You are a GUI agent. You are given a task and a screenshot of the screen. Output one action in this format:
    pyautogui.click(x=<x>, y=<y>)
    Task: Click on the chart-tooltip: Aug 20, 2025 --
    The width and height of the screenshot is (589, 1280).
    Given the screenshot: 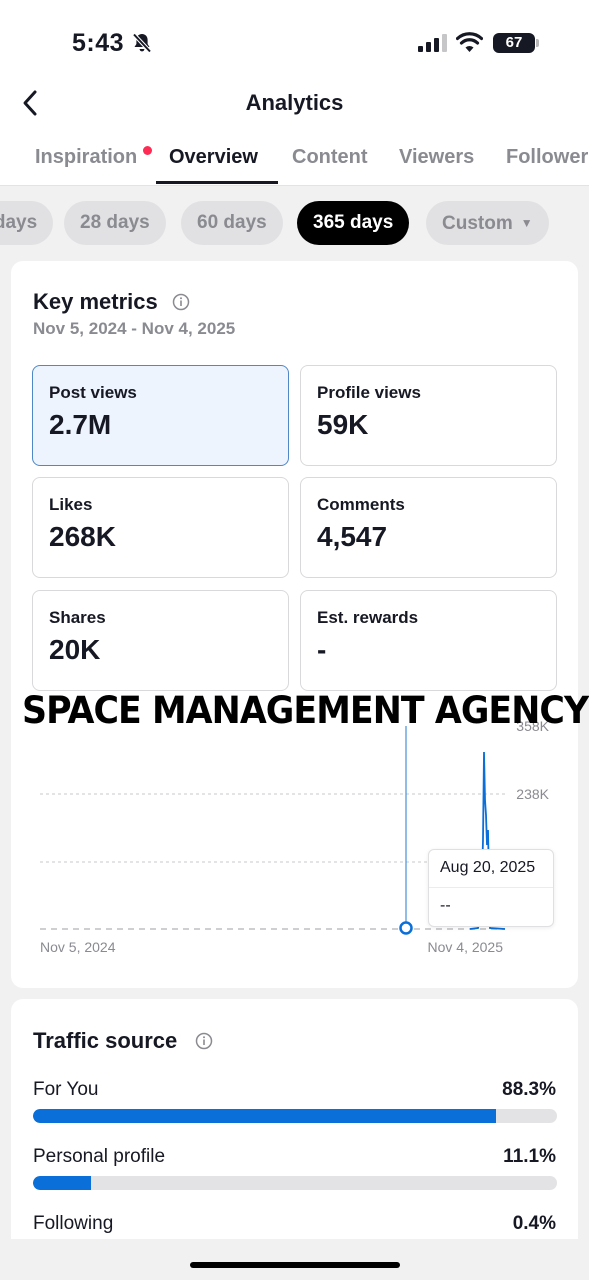 What is the action you would take?
    pyautogui.click(x=491, y=888)
    